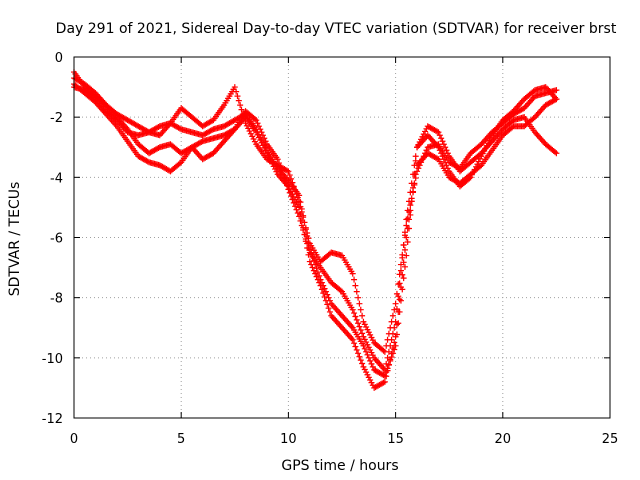 This screenshot has height=480, width=640. What do you see at coordinates (56, 299) in the screenshot?
I see `y-tick-label: -8` at bounding box center [56, 299].